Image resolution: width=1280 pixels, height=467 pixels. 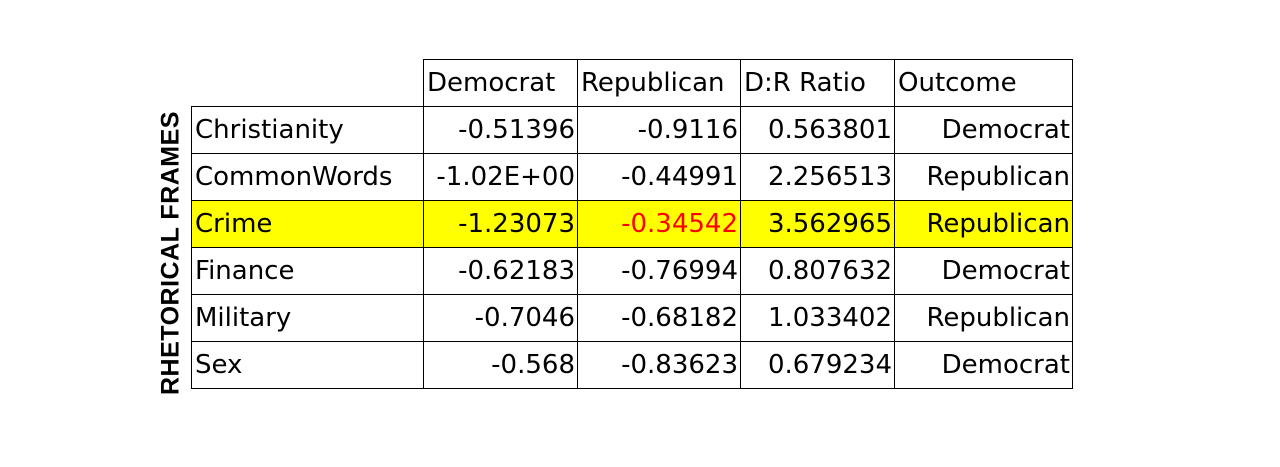 I want to click on frame-name: Christianity, so click(x=307, y=130).